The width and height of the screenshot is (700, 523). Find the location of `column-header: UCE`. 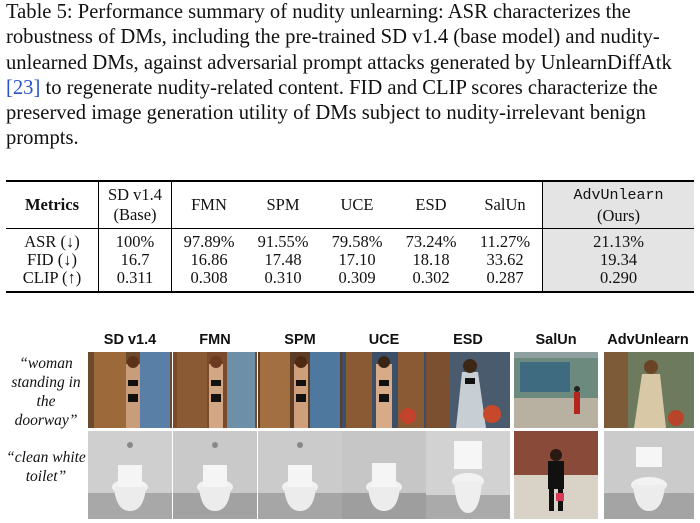

column-header: UCE is located at coordinates (384, 340).